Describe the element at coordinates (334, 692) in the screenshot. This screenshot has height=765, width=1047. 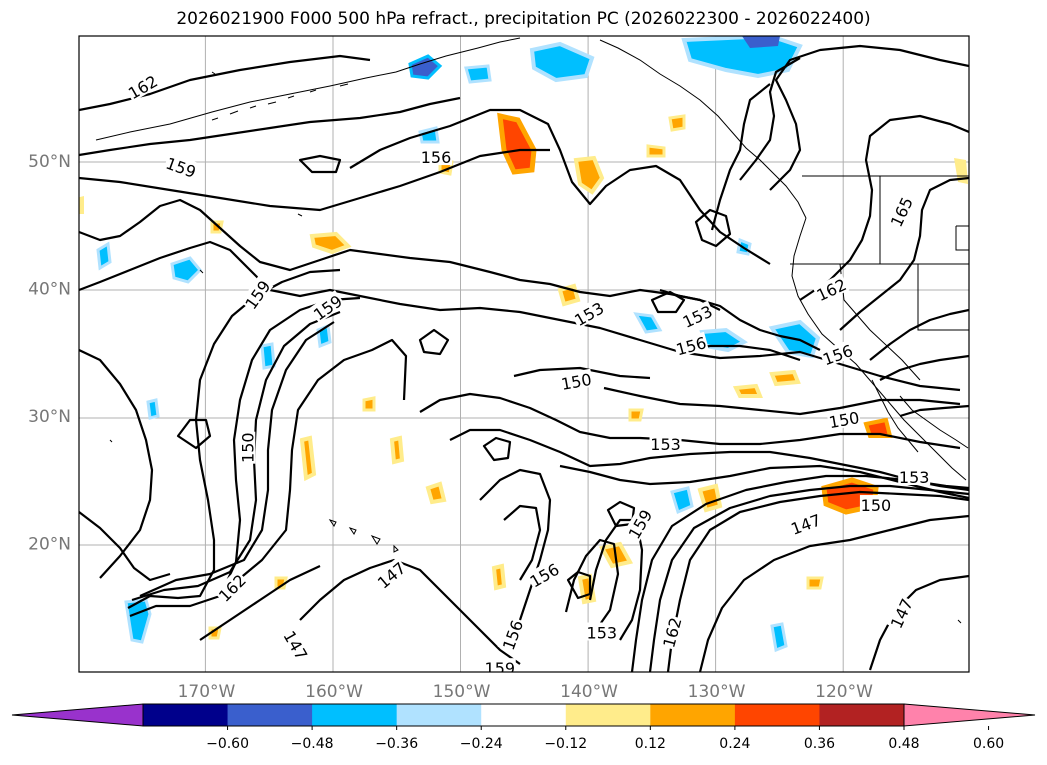
I see `lon-label: 160°W` at that location.